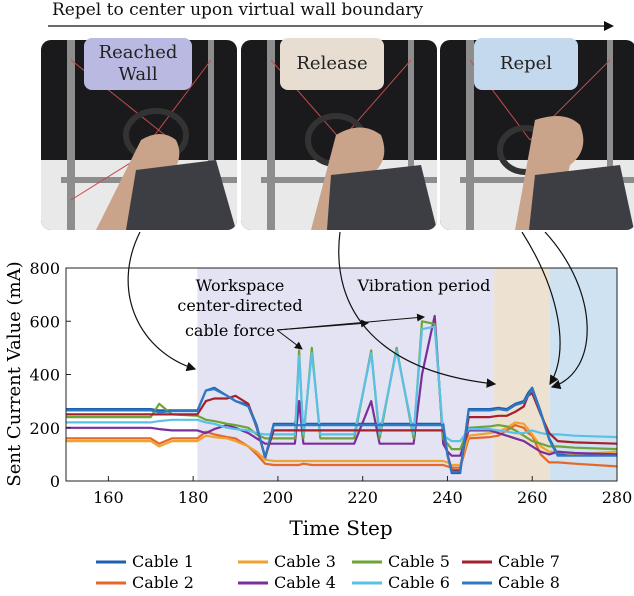  I want to click on annotation-vibration-period: Vibration period, so click(424, 285).